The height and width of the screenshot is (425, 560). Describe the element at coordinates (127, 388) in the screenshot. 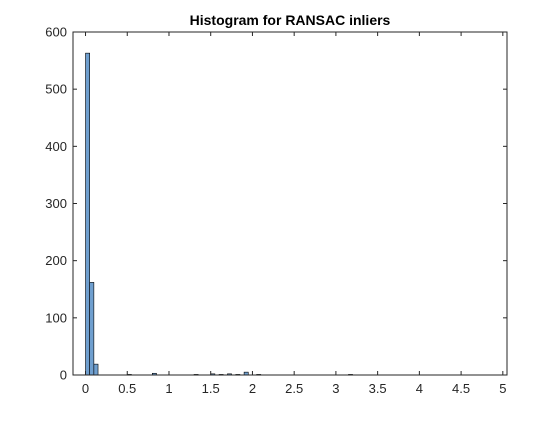

I see `x-tick-label: 0.5` at that location.